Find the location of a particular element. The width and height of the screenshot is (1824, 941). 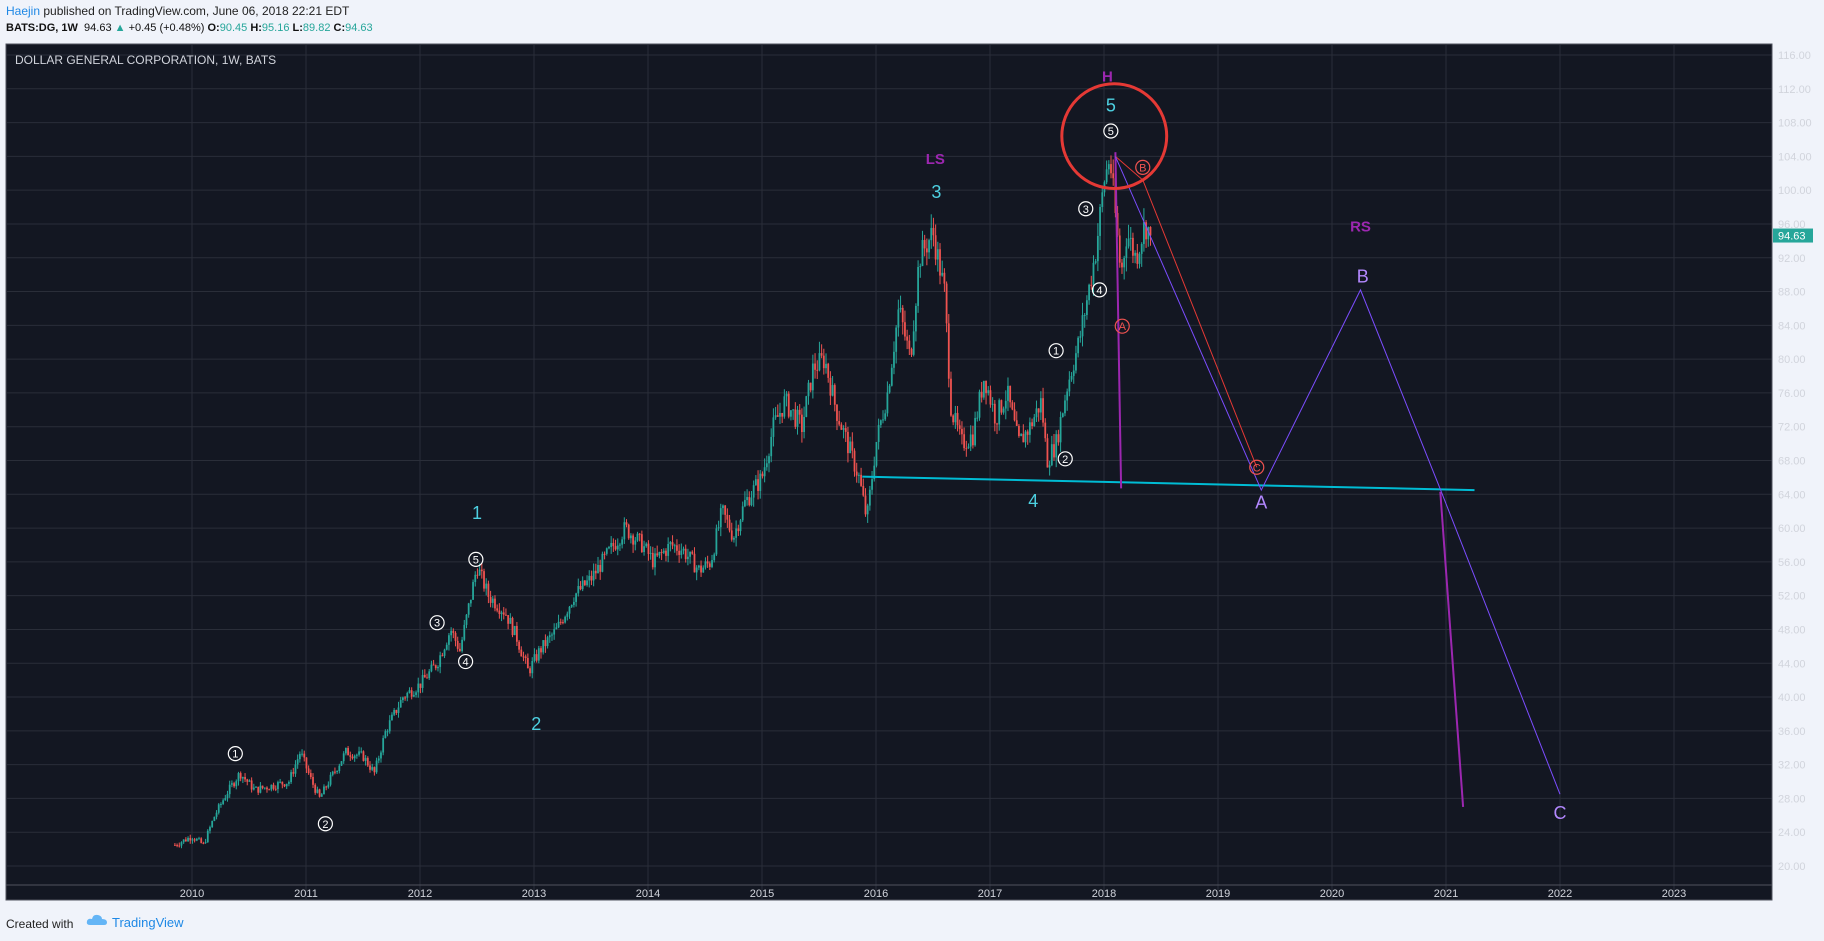

wave-label: C is located at coordinates (1257, 468).